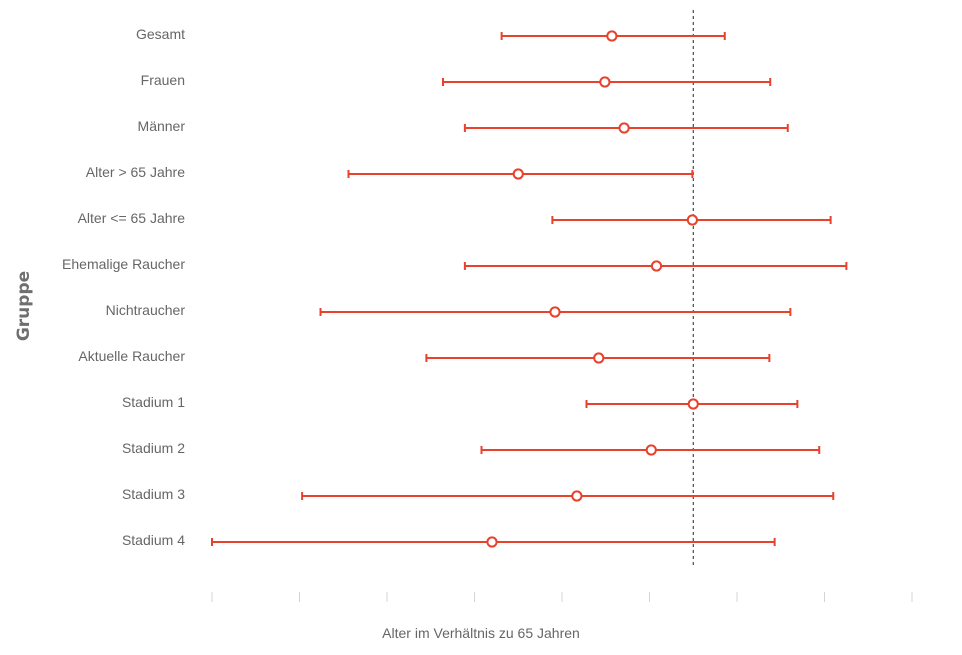 The image size is (962, 655). What do you see at coordinates (562, 597) in the screenshot?
I see `x-axis-ticks` at bounding box center [562, 597].